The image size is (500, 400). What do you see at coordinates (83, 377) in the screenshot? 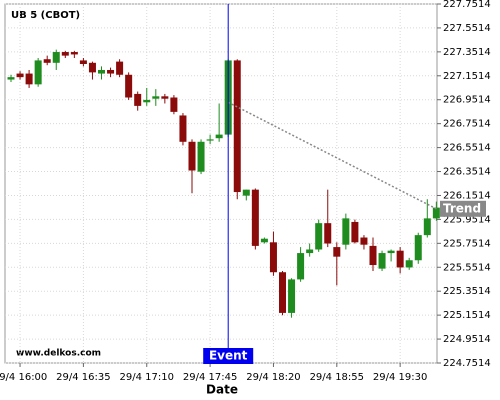
I see `x-tick-label: 29/4 16:35` at bounding box center [83, 377].